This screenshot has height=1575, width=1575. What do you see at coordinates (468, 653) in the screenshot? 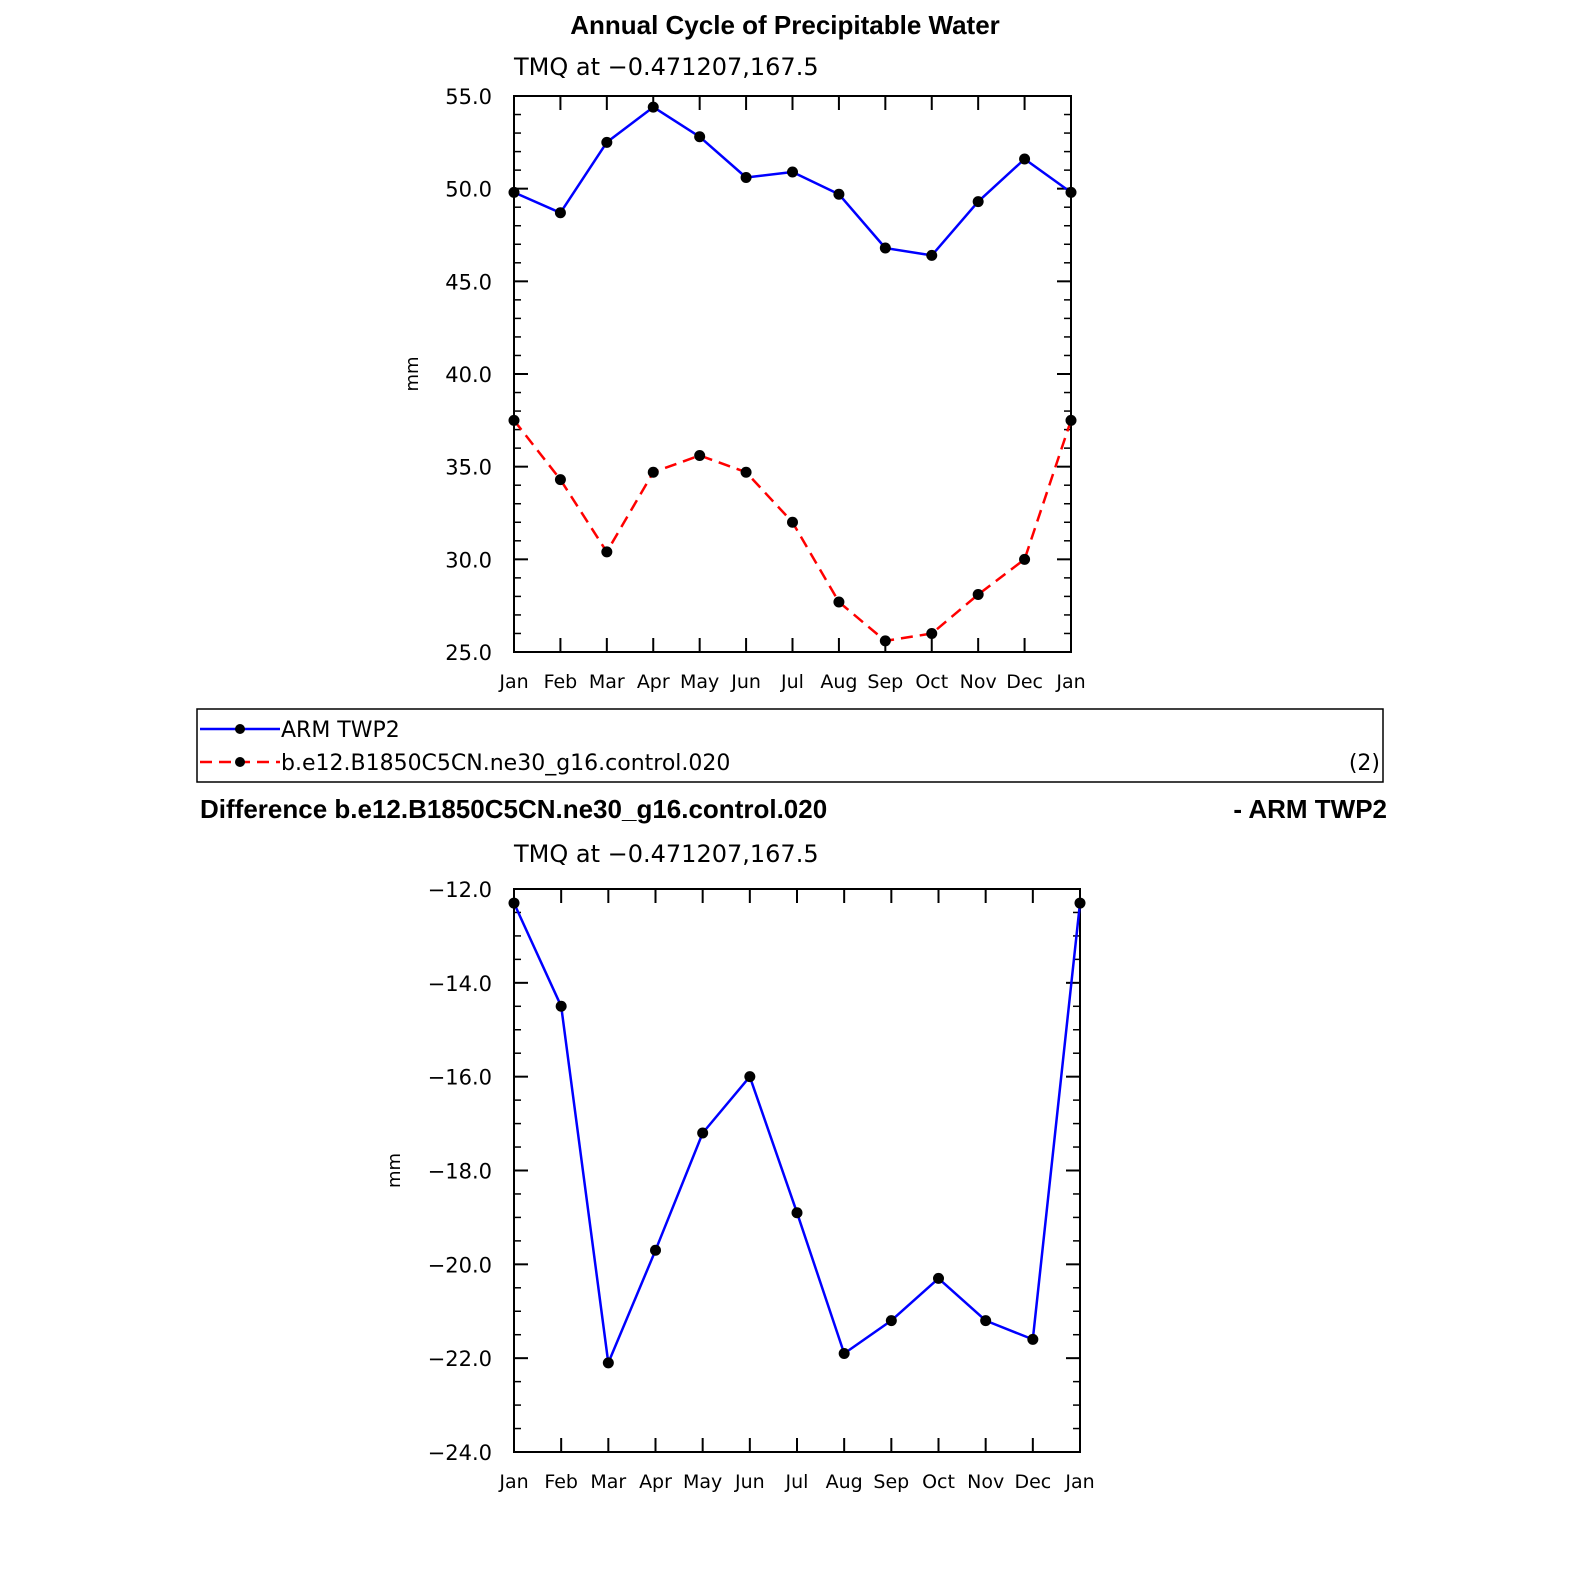
I see `y-tick-label: 25.0` at bounding box center [468, 653].